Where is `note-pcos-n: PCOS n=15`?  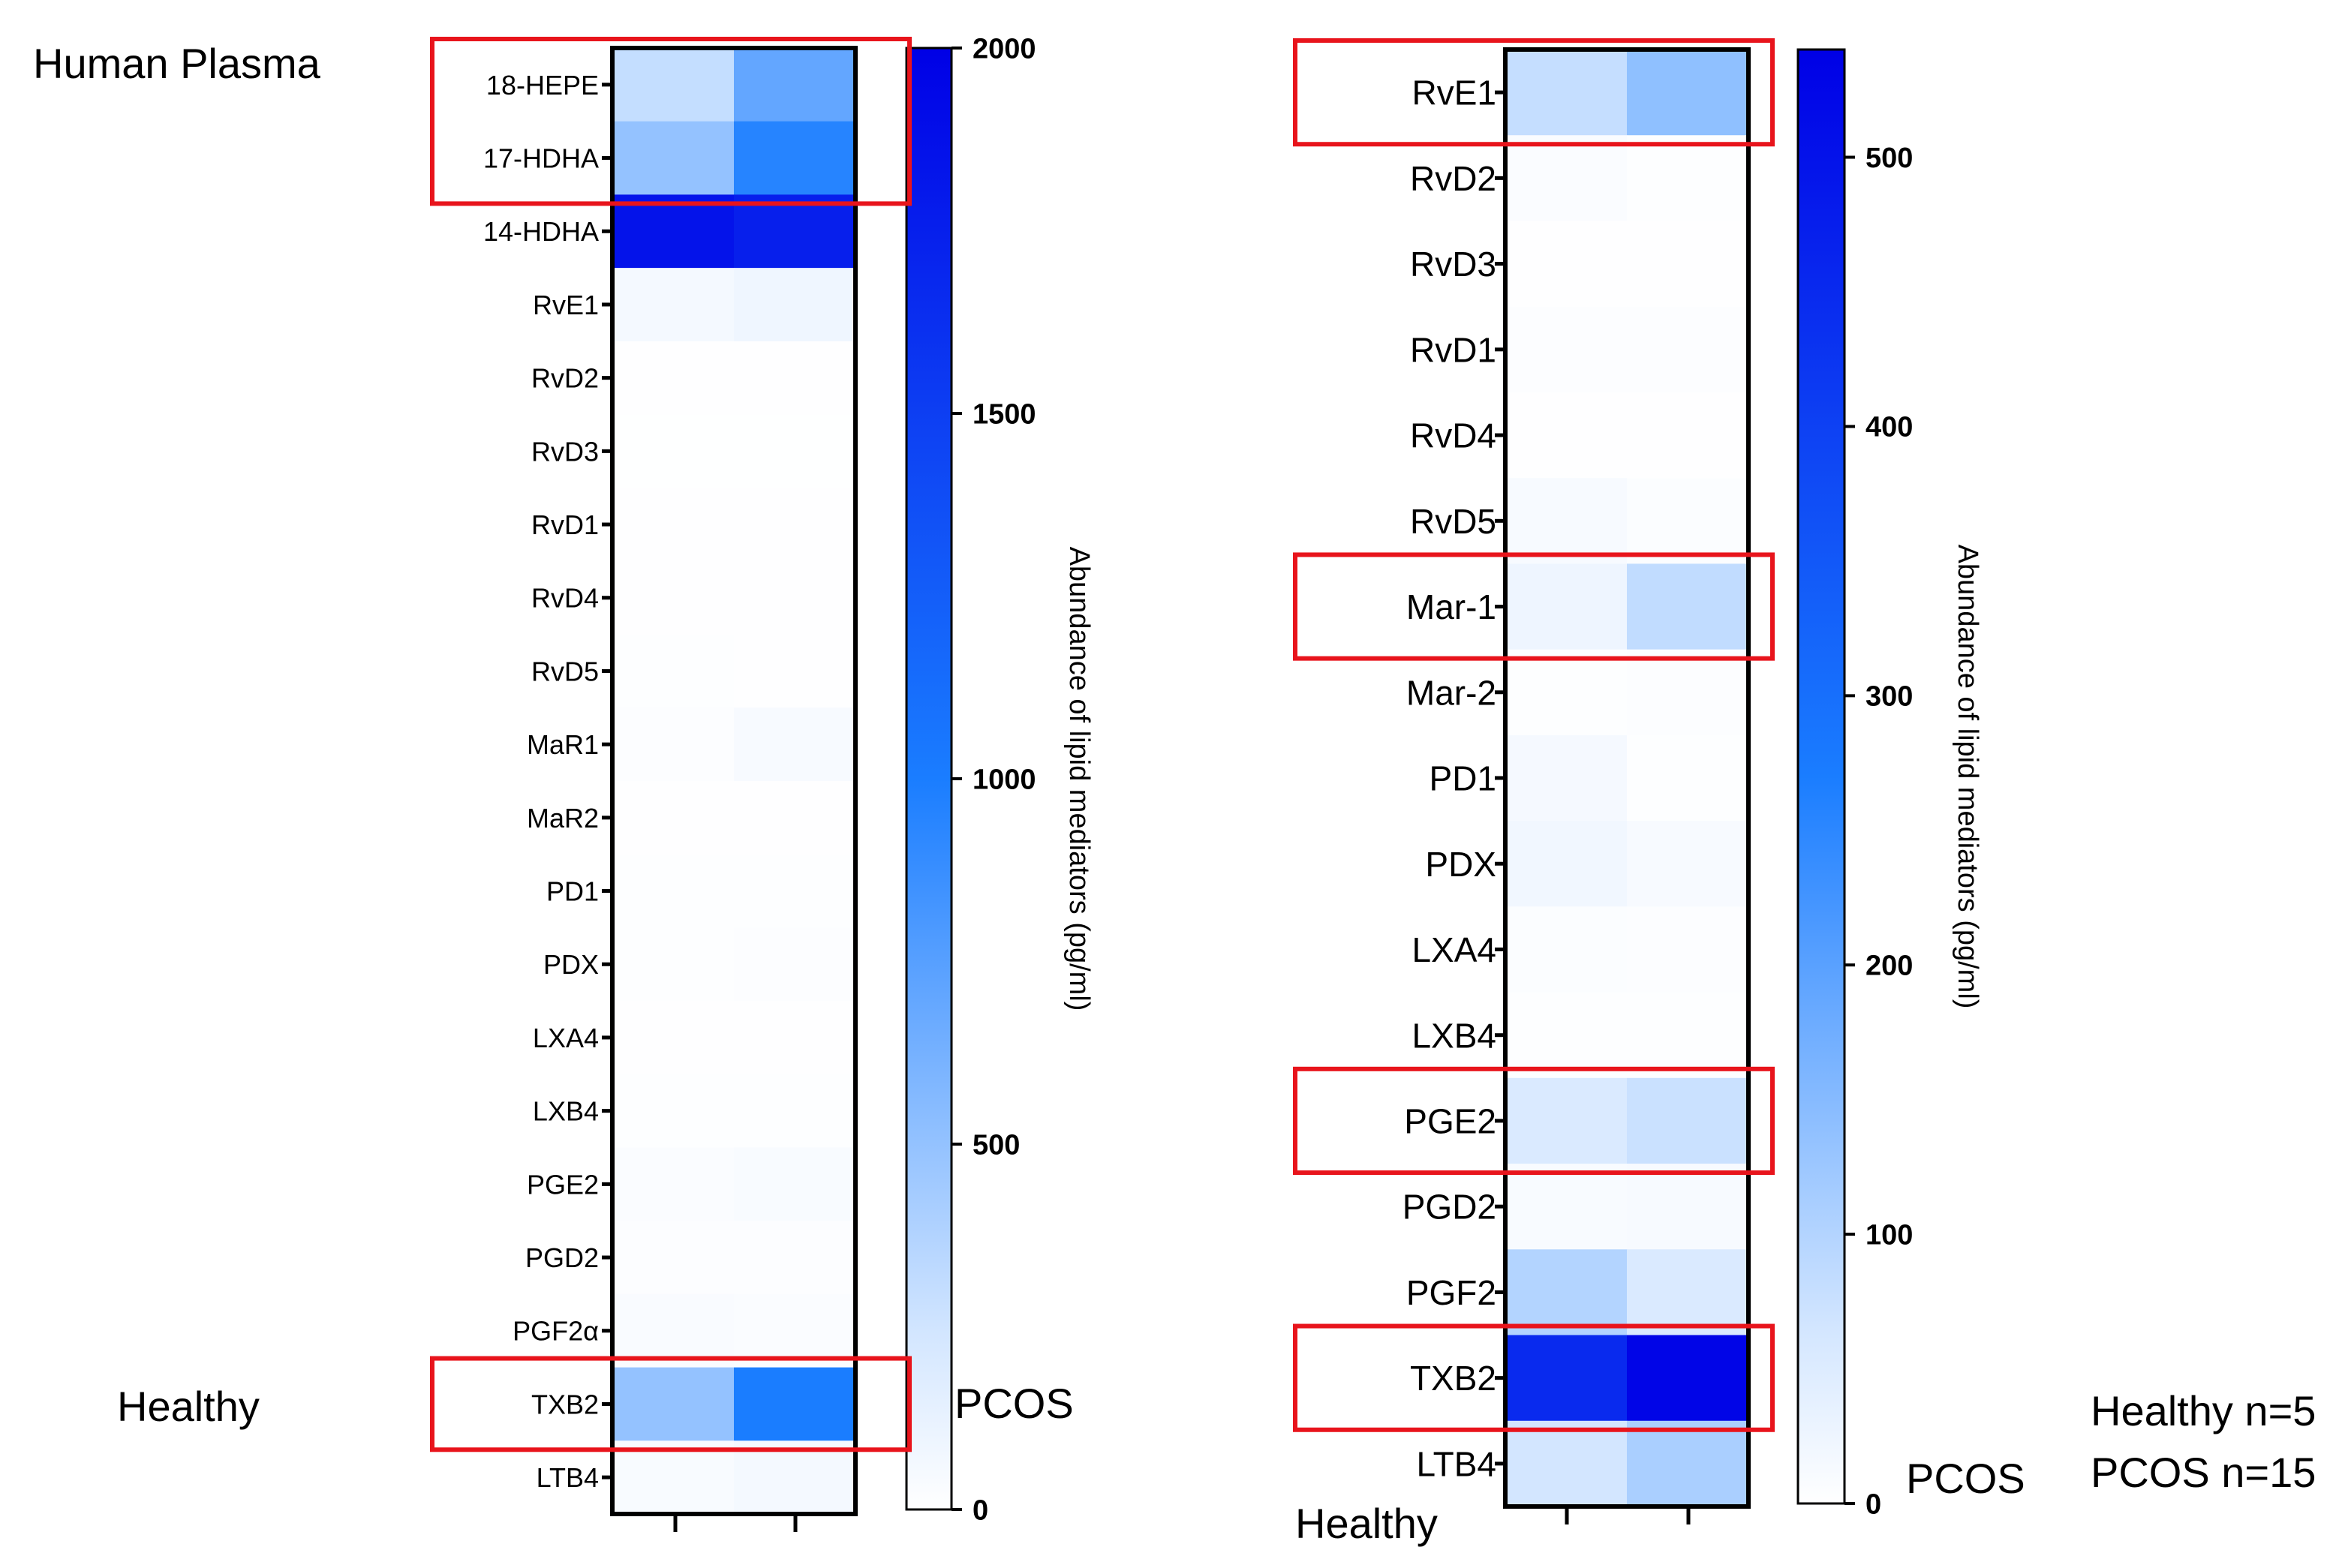 note-pcos-n: PCOS n=15 is located at coordinates (2203, 1473).